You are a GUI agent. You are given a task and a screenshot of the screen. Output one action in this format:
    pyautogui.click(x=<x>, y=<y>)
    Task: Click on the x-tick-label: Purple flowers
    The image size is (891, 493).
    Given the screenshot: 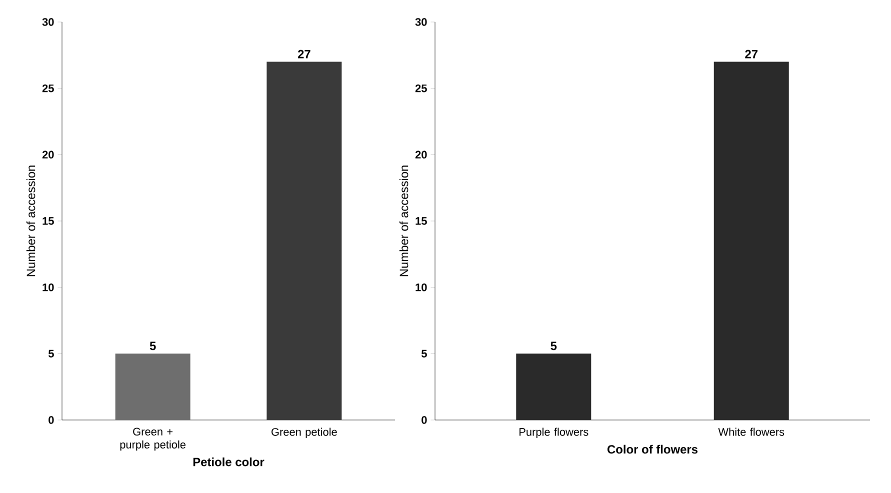 What is the action you would take?
    pyautogui.click(x=554, y=433)
    